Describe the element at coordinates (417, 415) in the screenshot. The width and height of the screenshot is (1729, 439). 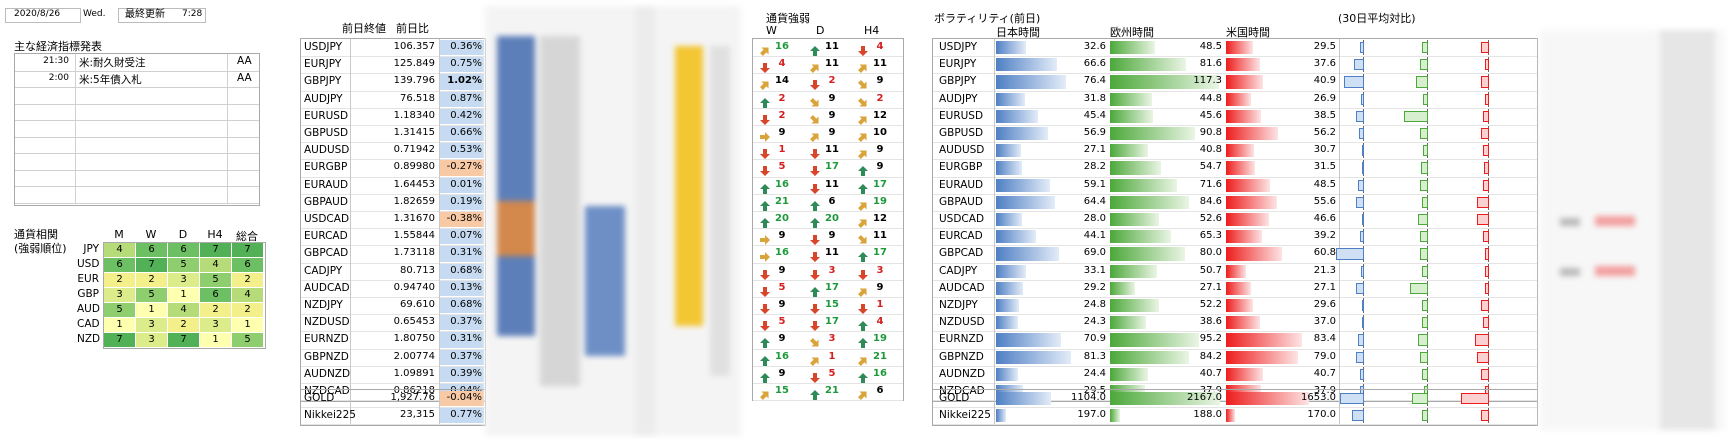
I see `quote-close: 23,315` at that location.